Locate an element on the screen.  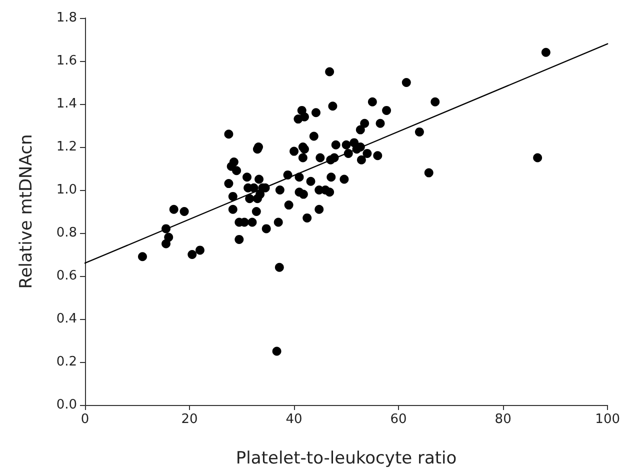
y-tick-label: 0.4 is located at coordinates (66, 319).